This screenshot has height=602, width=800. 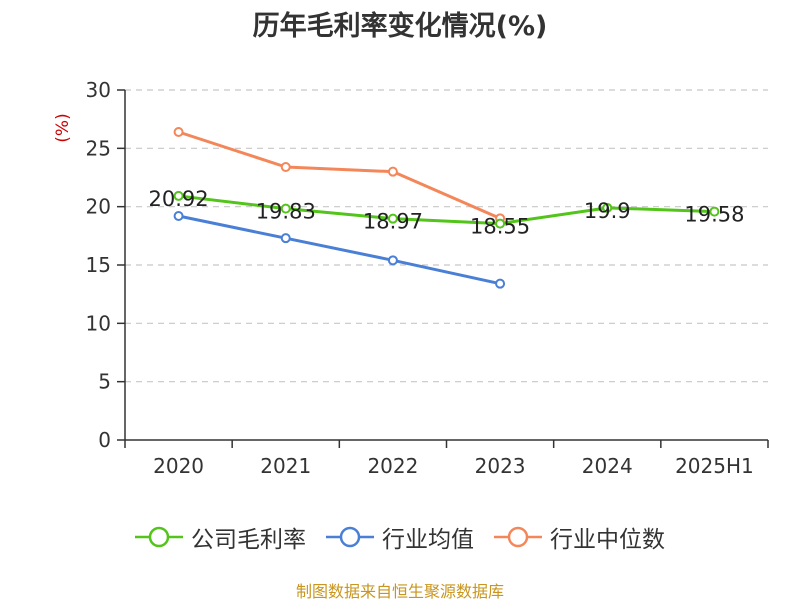 I want to click on y-tick-label: 25, so click(x=98, y=148).